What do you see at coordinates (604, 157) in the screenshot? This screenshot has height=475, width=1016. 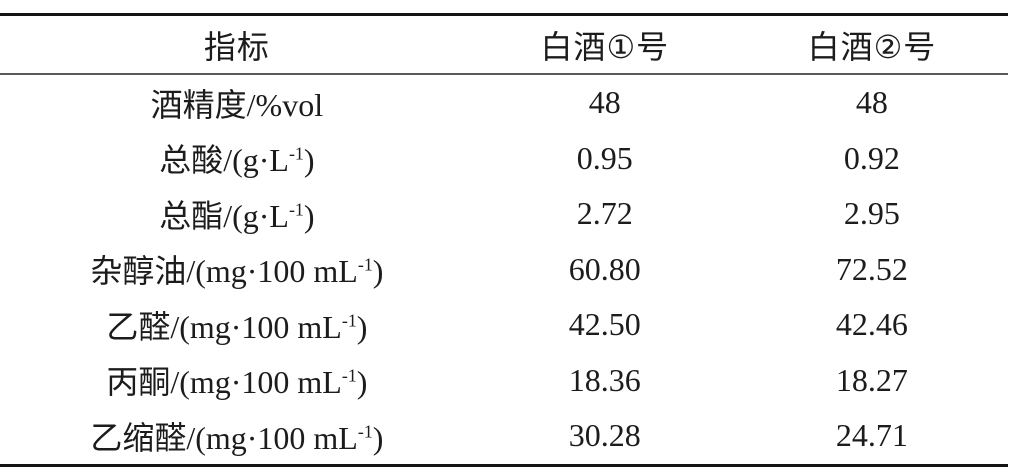 I see `baijiu-1-value: 0.95` at bounding box center [604, 157].